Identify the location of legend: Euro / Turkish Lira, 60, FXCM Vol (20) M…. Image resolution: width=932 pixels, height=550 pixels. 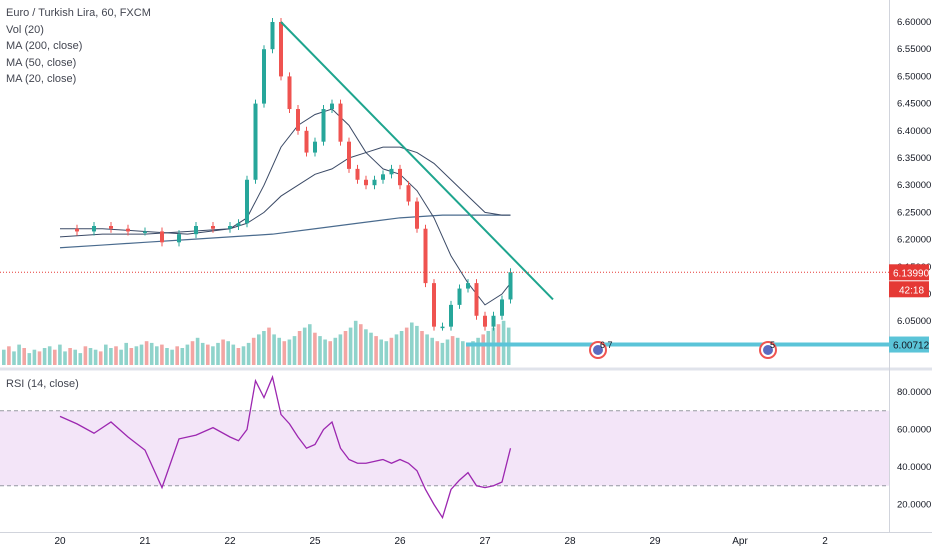
(78, 46).